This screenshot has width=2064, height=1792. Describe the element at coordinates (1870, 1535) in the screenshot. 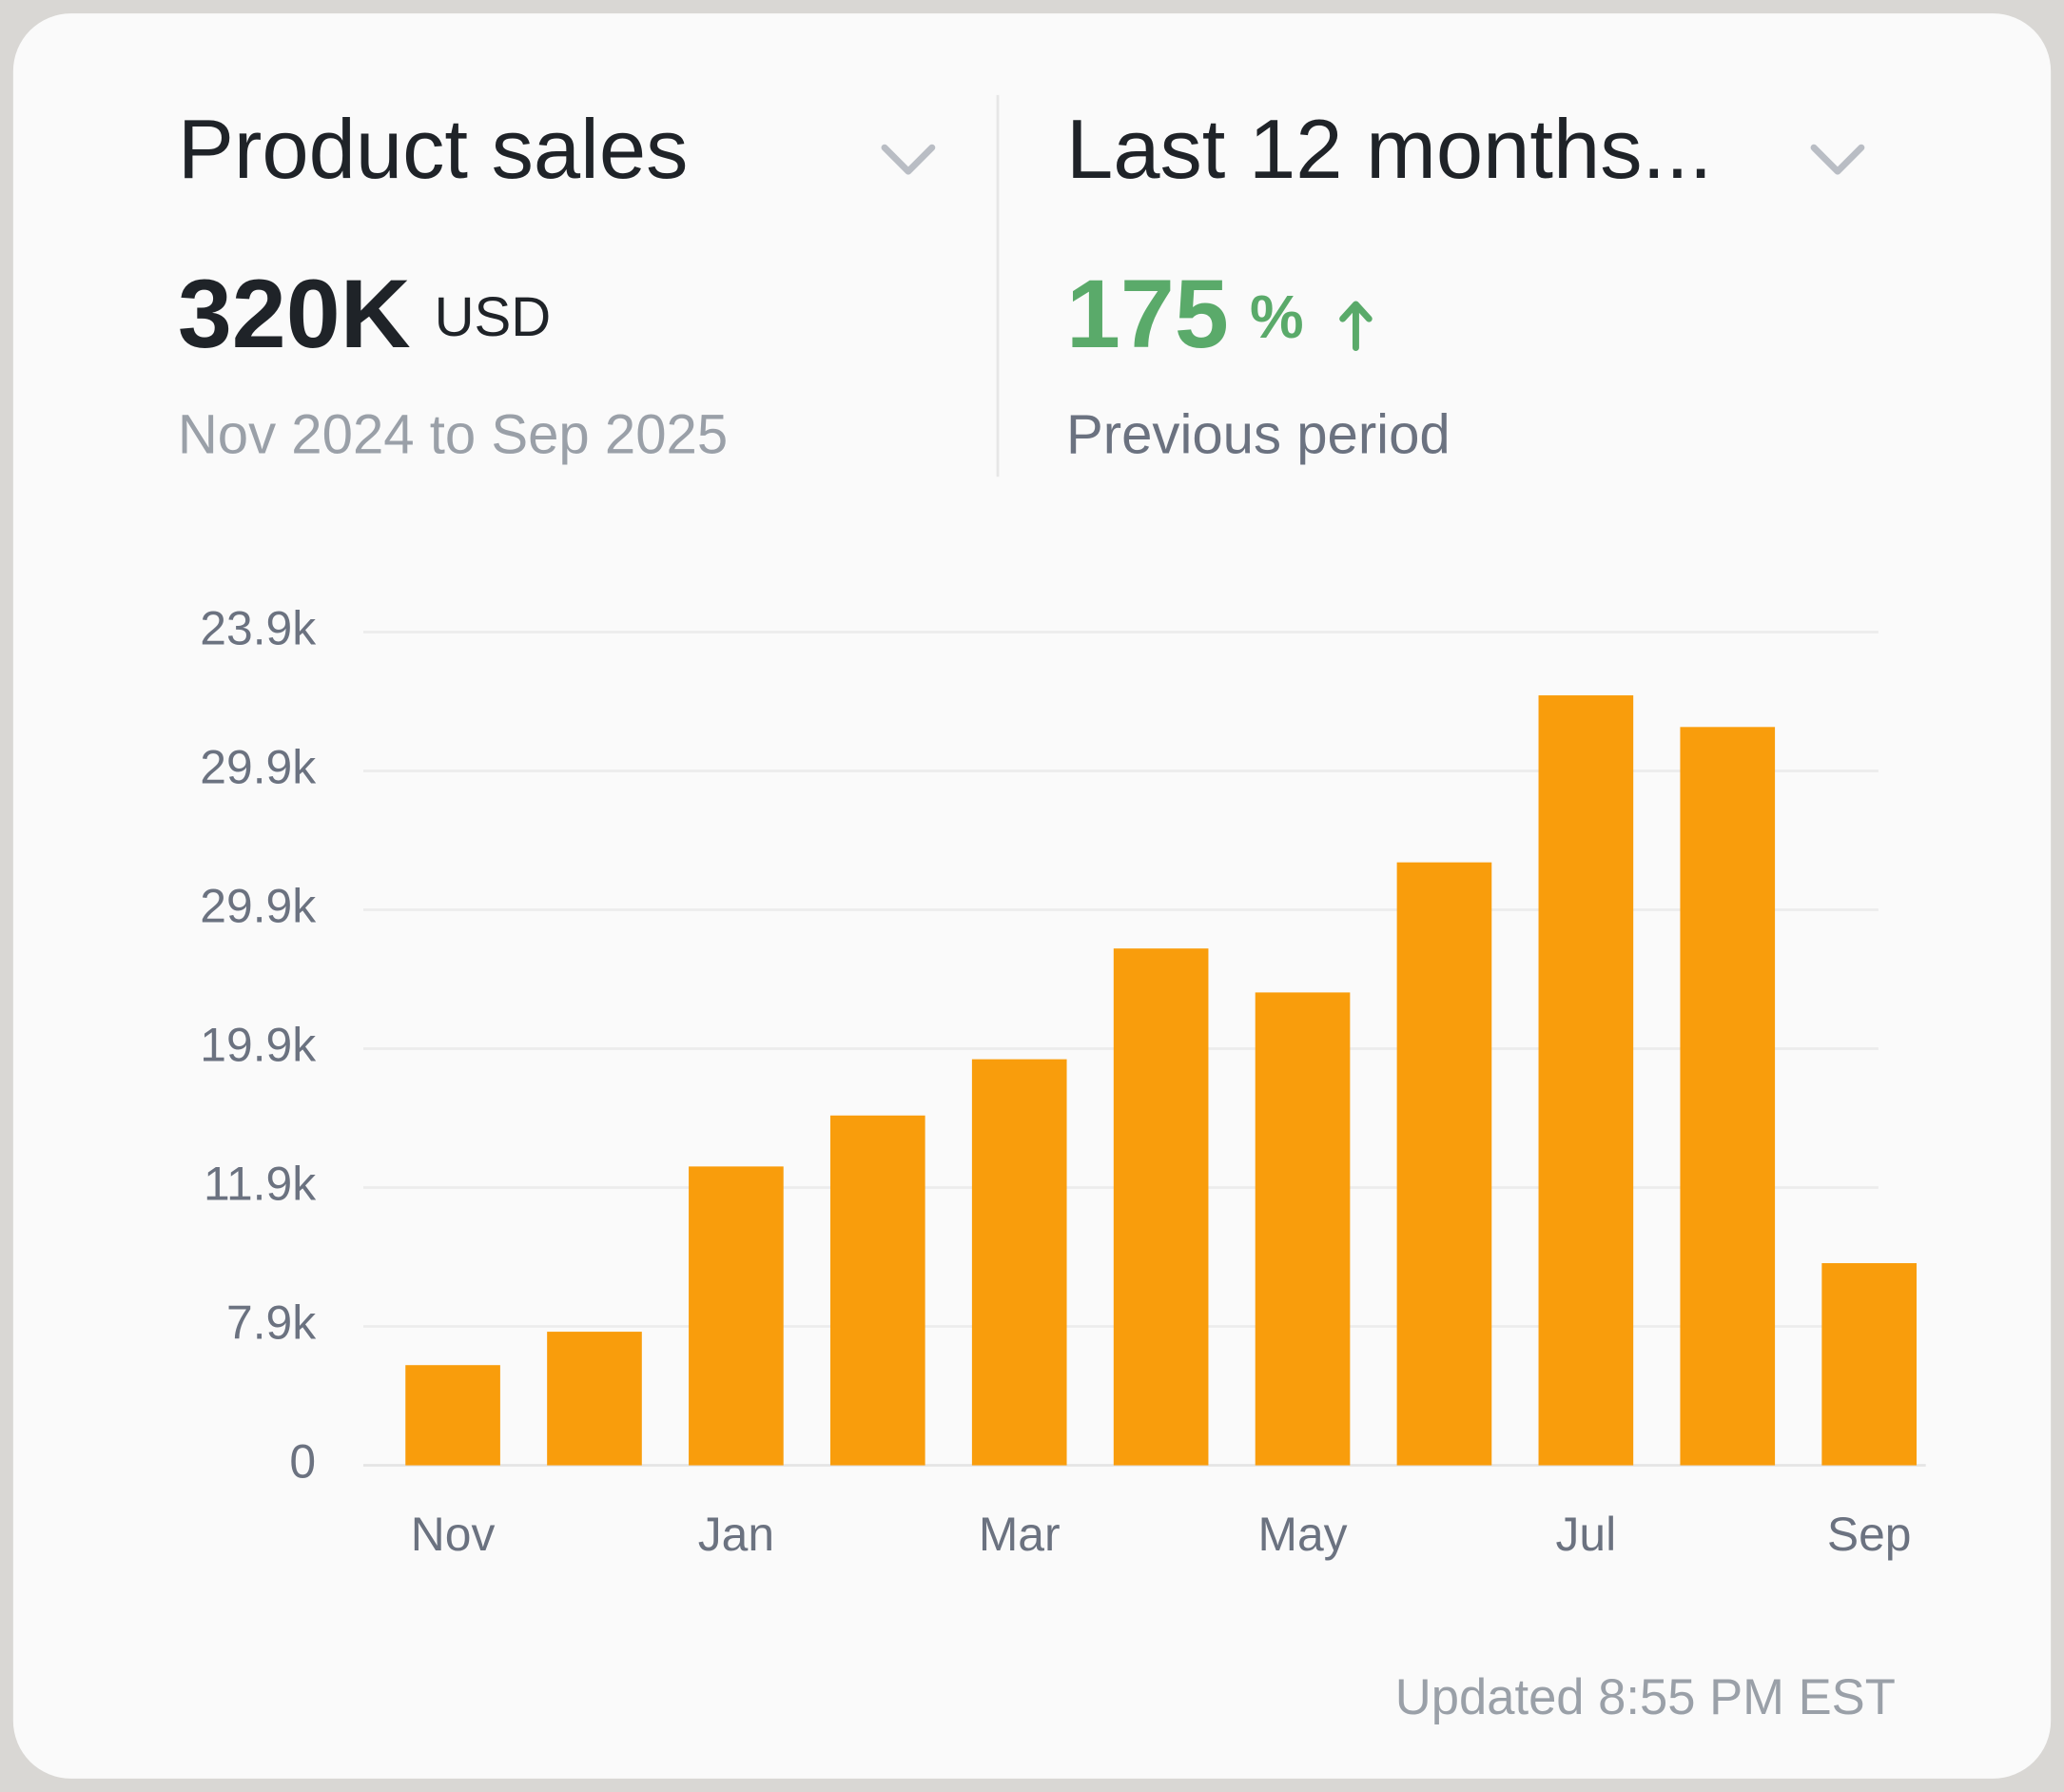

I see `x-tick-label: Sep` at that location.